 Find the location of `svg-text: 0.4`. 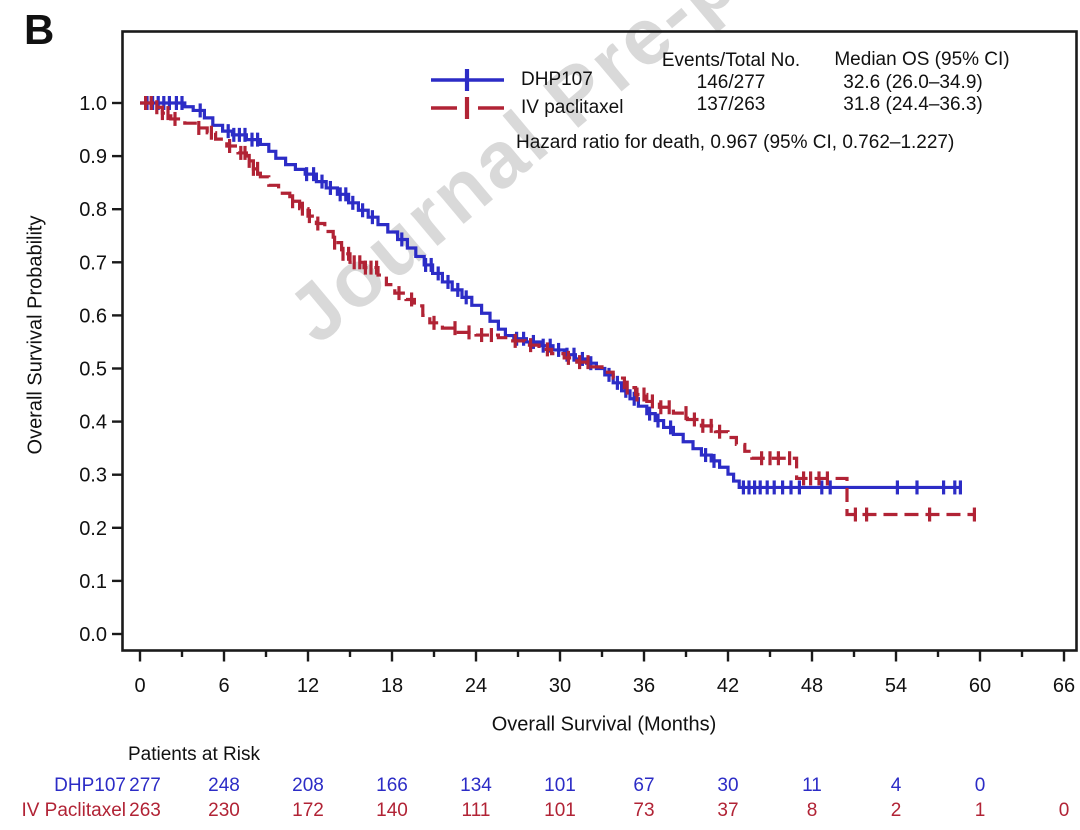

svg-text: 0.4 is located at coordinates (93, 423).